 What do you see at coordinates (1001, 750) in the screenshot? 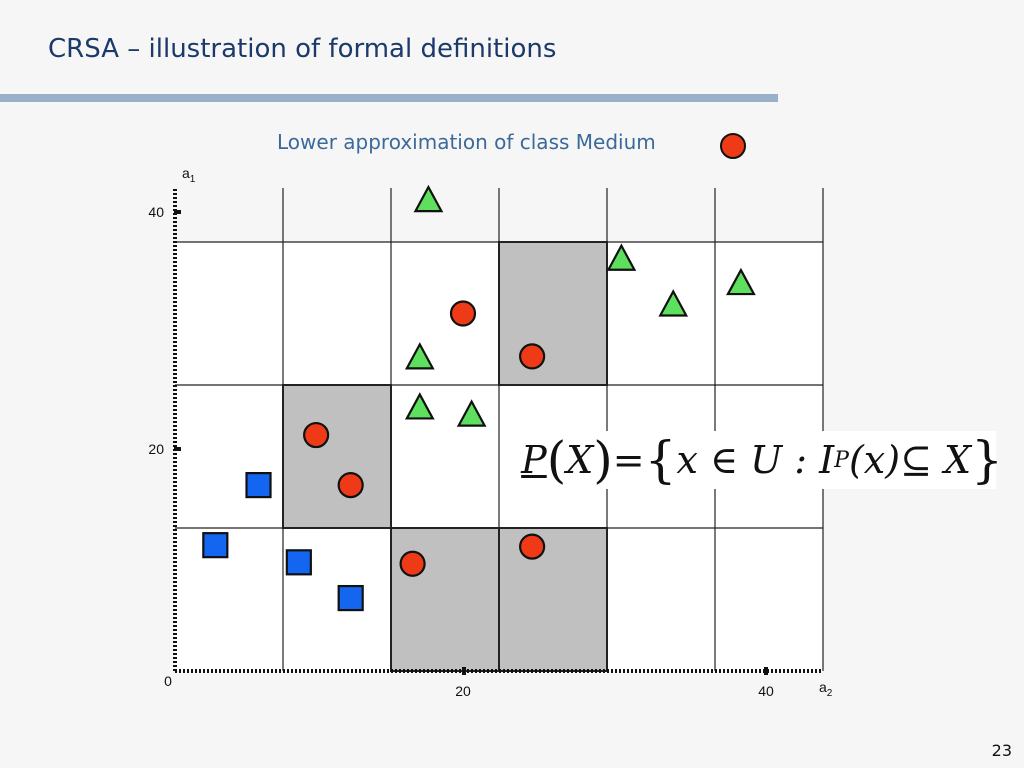
I see `page-number: 23` at bounding box center [1001, 750].